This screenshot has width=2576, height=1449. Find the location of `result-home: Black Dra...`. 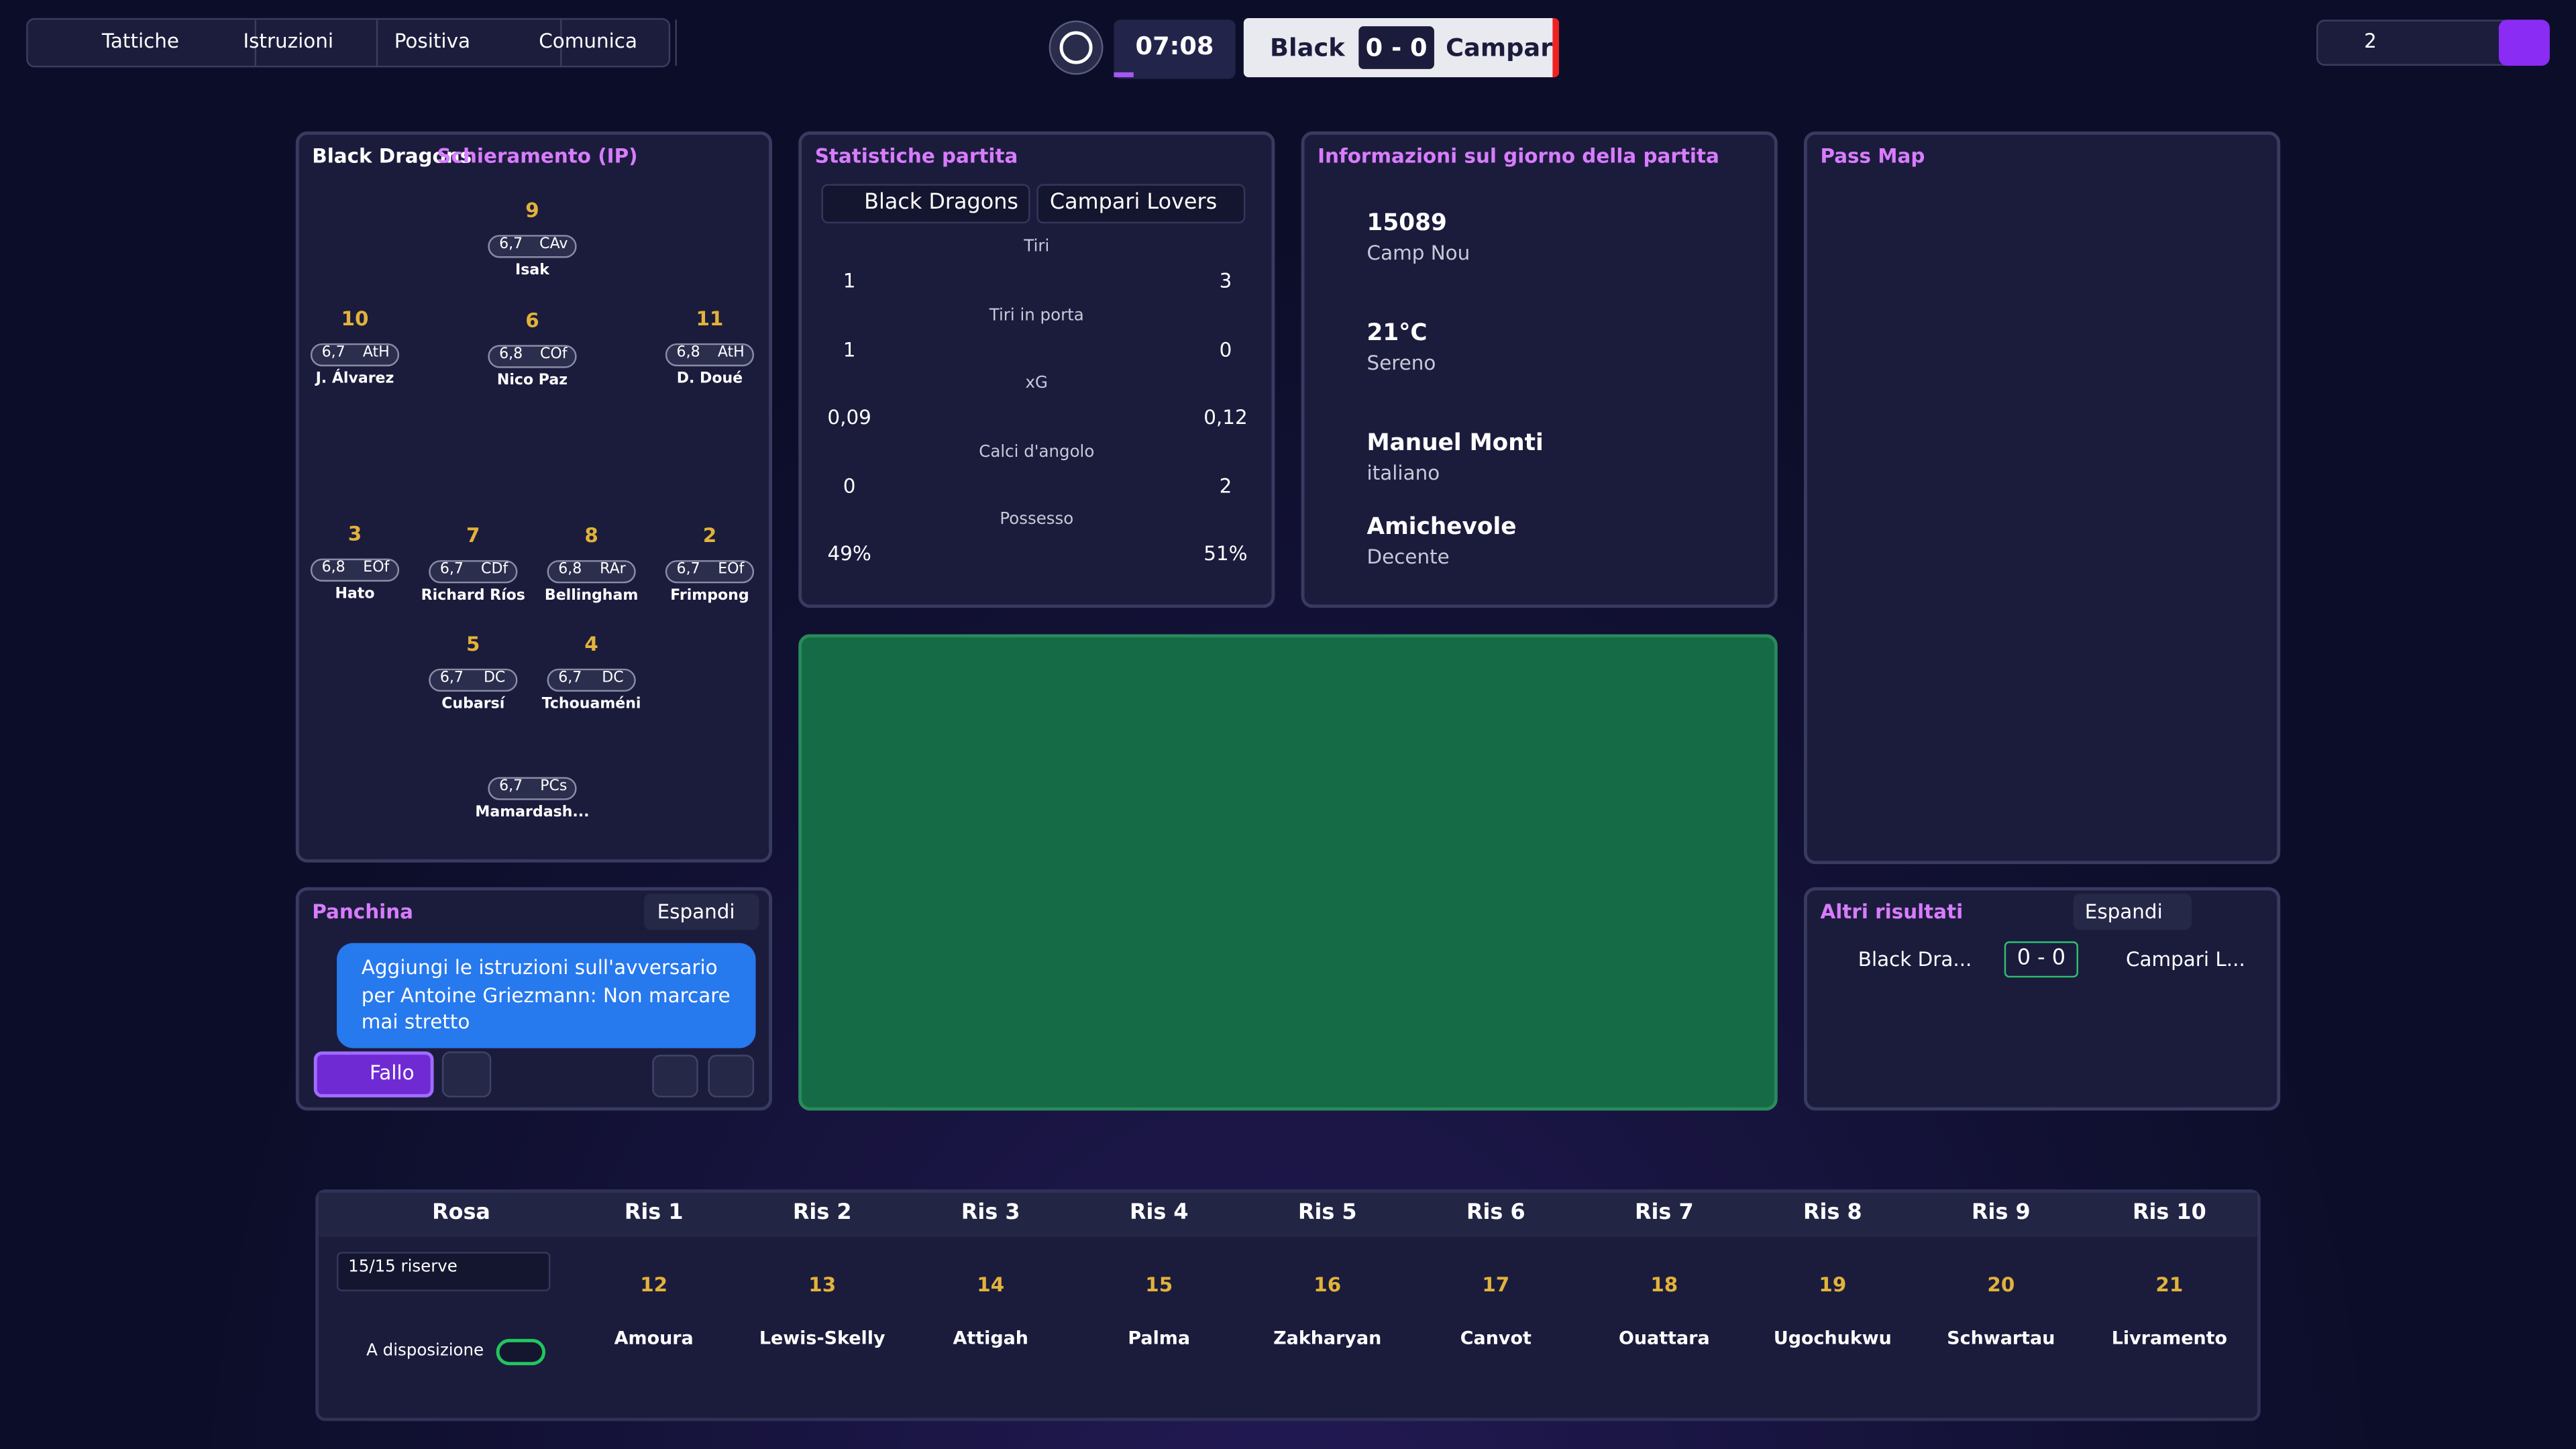

result-home: Black Dra... is located at coordinates (1915, 959).